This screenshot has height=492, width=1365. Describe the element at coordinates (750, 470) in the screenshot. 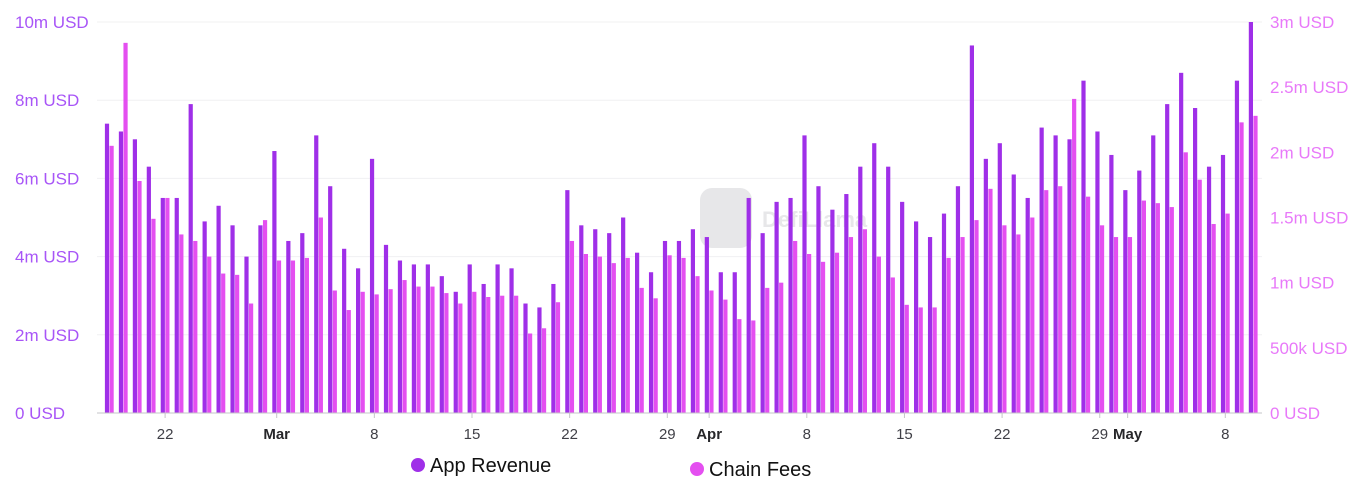

I see `legend-item-chain-fees: Chain Fees` at that location.